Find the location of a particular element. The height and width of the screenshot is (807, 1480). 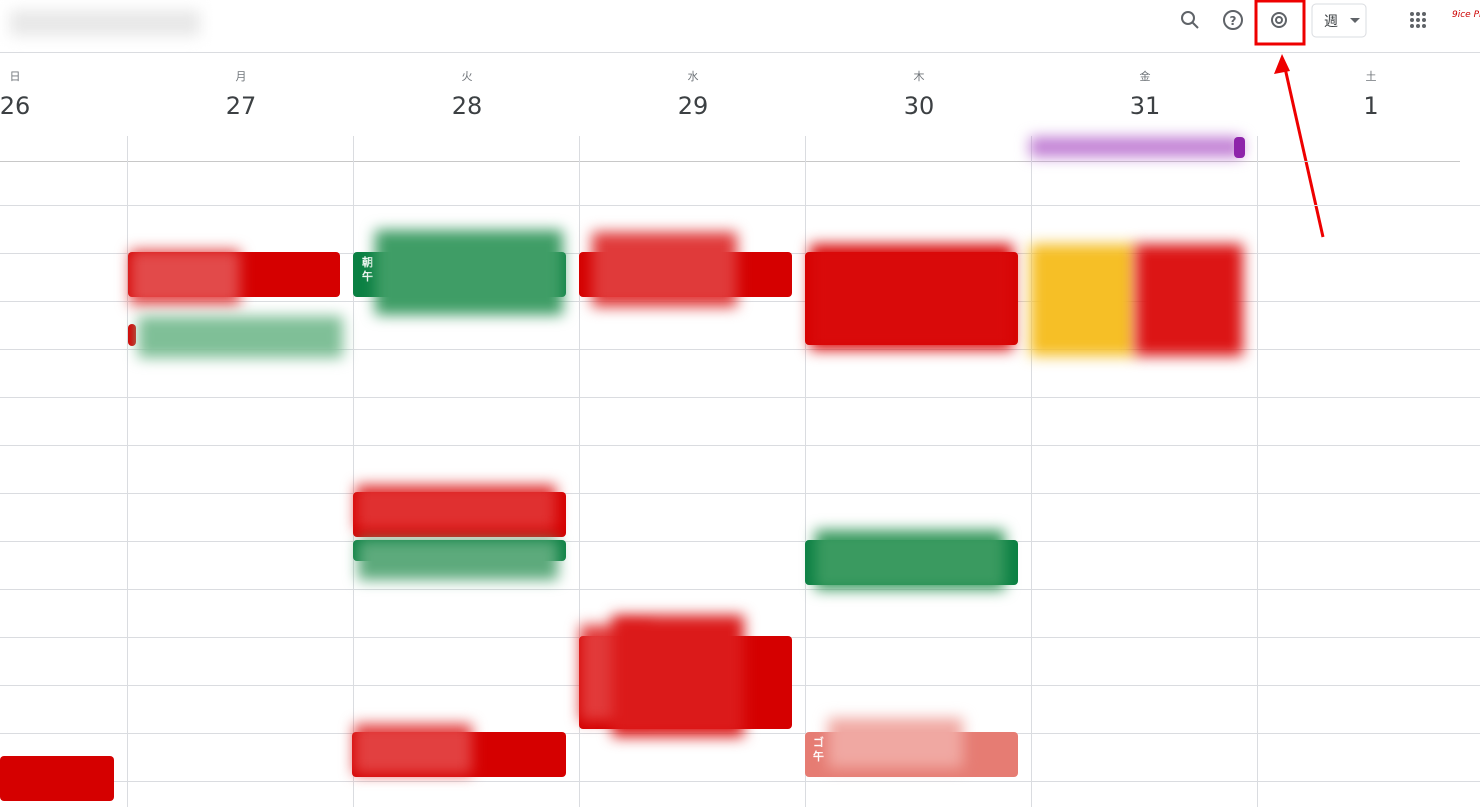

apps-icon is located at coordinates (1418, 20).